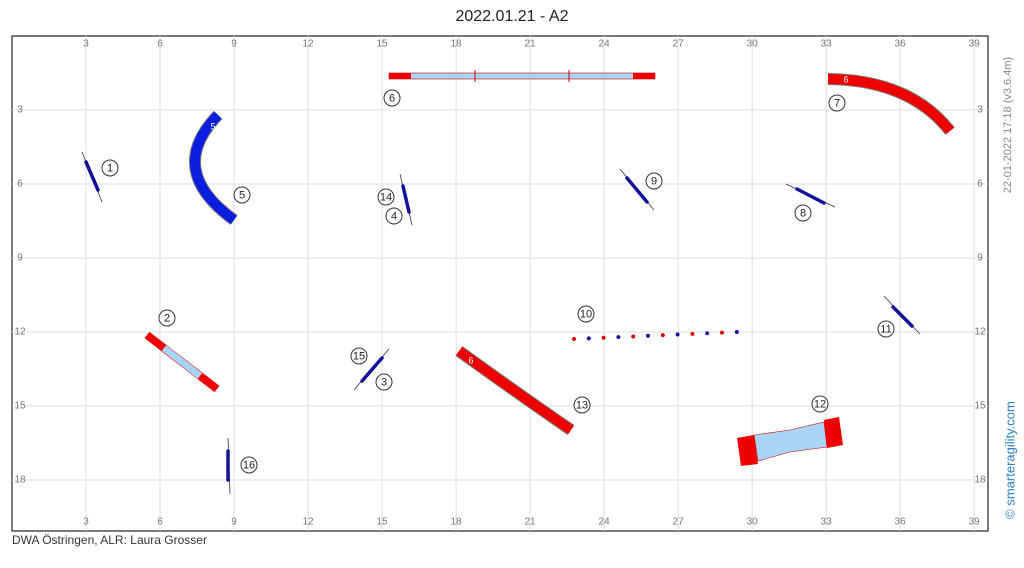  I want to click on obstacle-number: 3, so click(384, 382).